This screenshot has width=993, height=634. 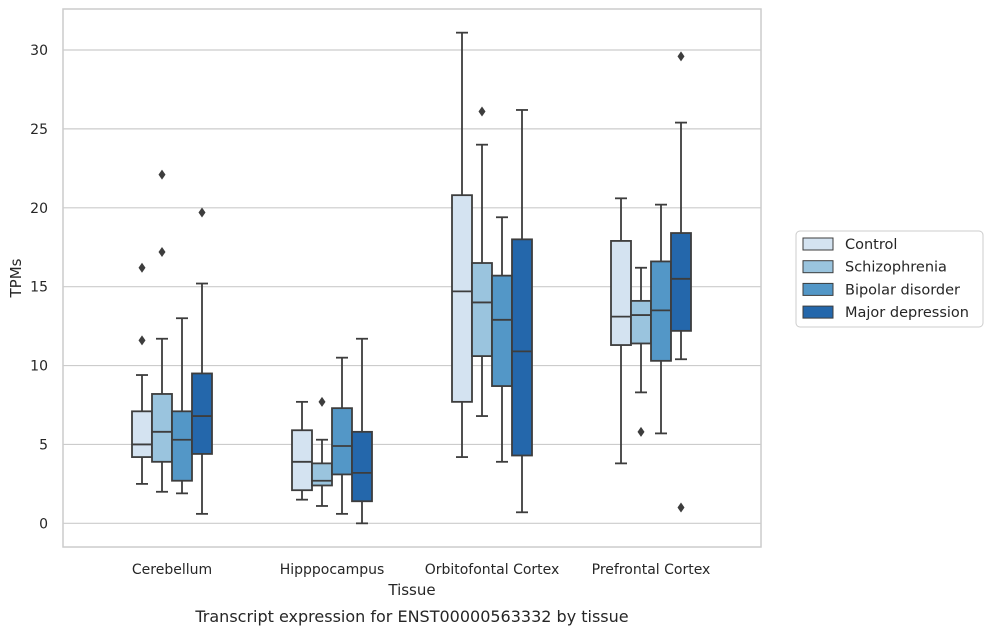 I want to click on x-tick-label: Cerebellum, so click(x=172, y=570).